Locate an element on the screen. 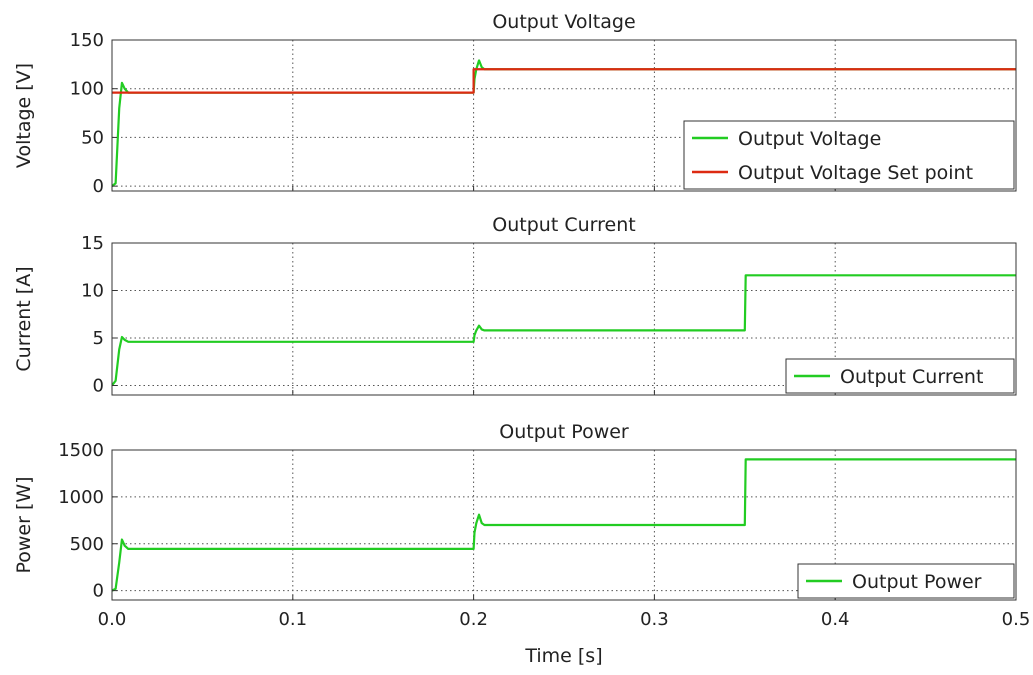  series-line-output-voltage-set-point is located at coordinates (564, 81).